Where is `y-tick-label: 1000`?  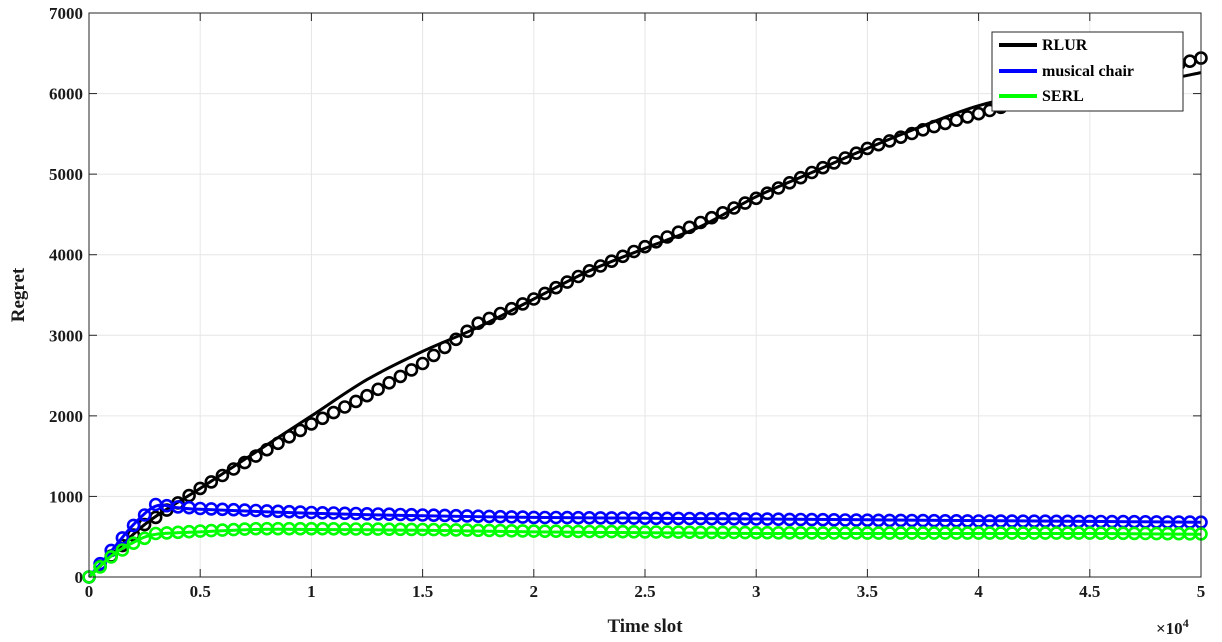
y-tick-label: 1000 is located at coordinates (66, 496).